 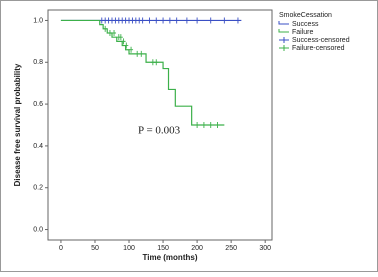 I want to click on y-tick-label: 0.0, so click(x=38, y=229).